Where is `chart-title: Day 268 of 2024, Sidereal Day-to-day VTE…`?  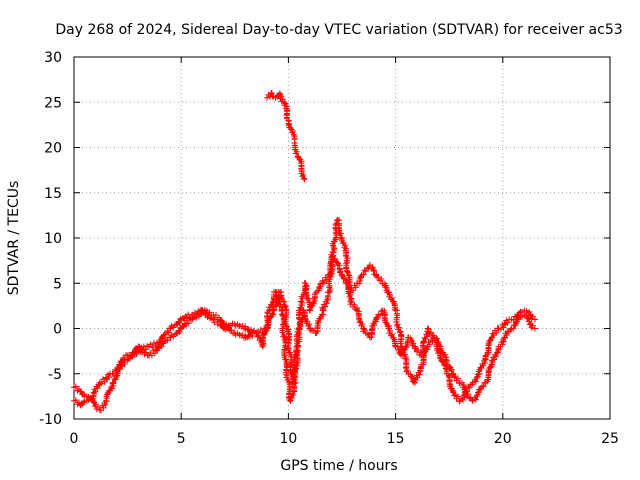 chart-title: Day 268 of 2024, Sidereal Day-to-day VTE… is located at coordinates (338, 30).